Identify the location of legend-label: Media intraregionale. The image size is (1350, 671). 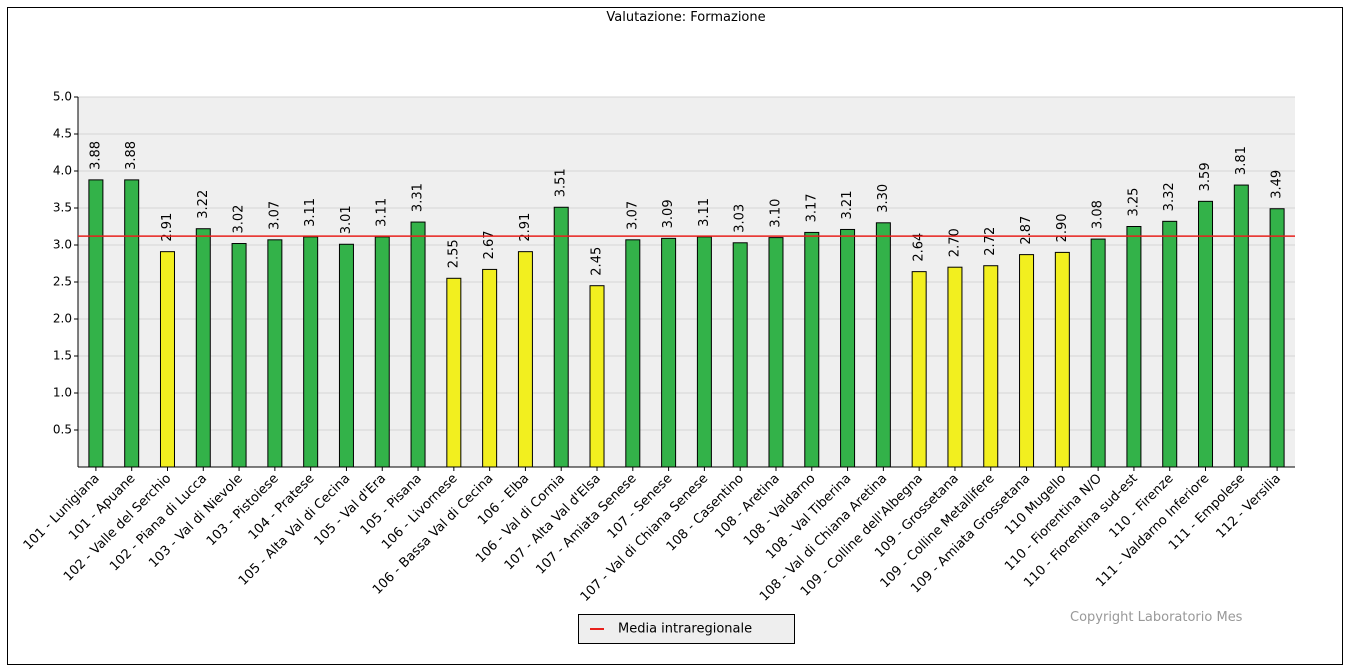
(685, 629).